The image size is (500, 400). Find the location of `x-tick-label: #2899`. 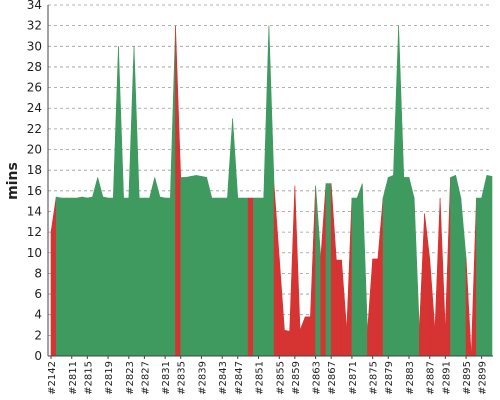

x-tick-label: #2899 is located at coordinates (483, 378).